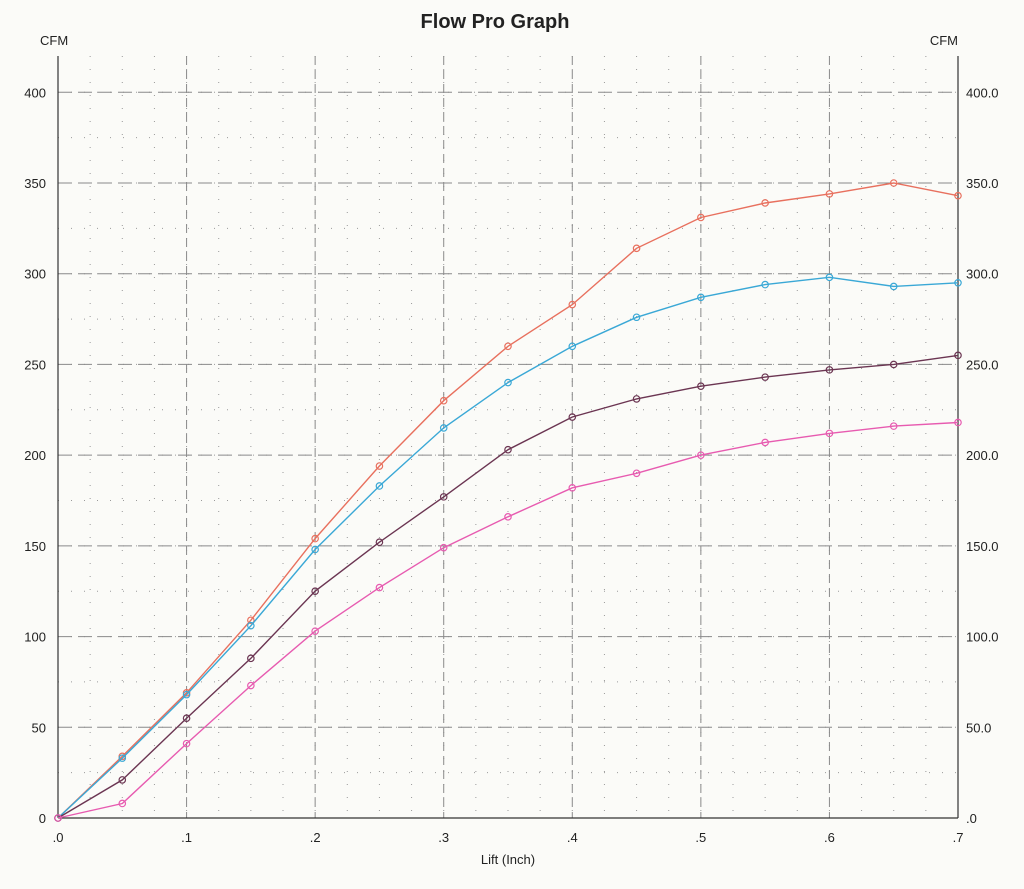 This screenshot has height=889, width=1024. I want to click on y-tick-label-right: 300.0, so click(982, 274).